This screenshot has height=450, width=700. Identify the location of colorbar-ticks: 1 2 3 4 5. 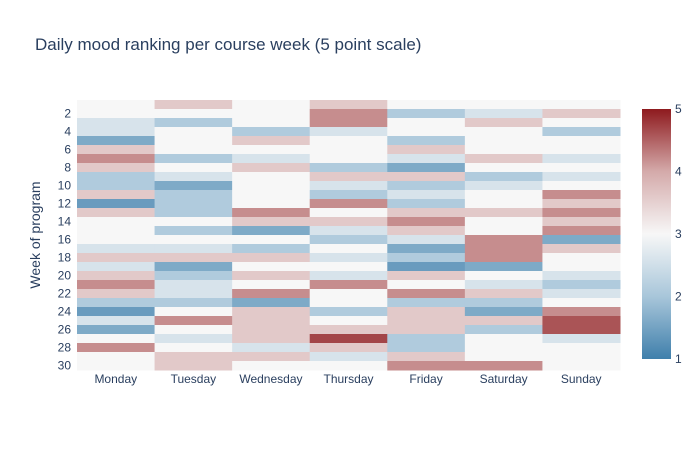
(678, 234).